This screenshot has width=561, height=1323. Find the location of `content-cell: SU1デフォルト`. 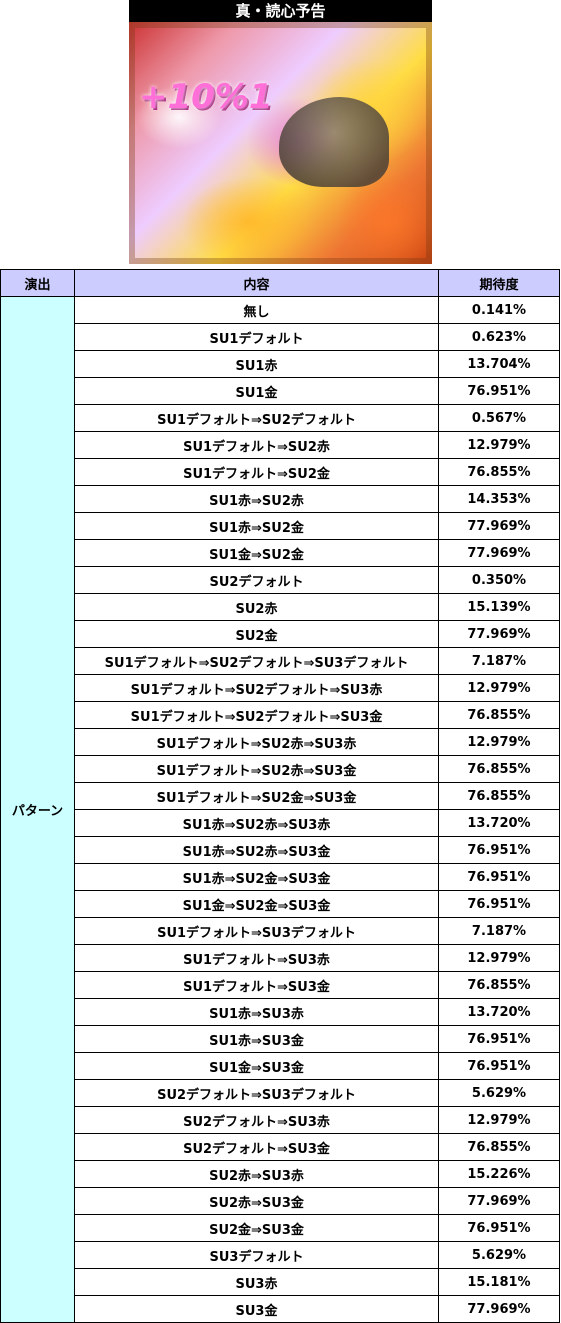

content-cell: SU1デフォルト is located at coordinates (256, 337).